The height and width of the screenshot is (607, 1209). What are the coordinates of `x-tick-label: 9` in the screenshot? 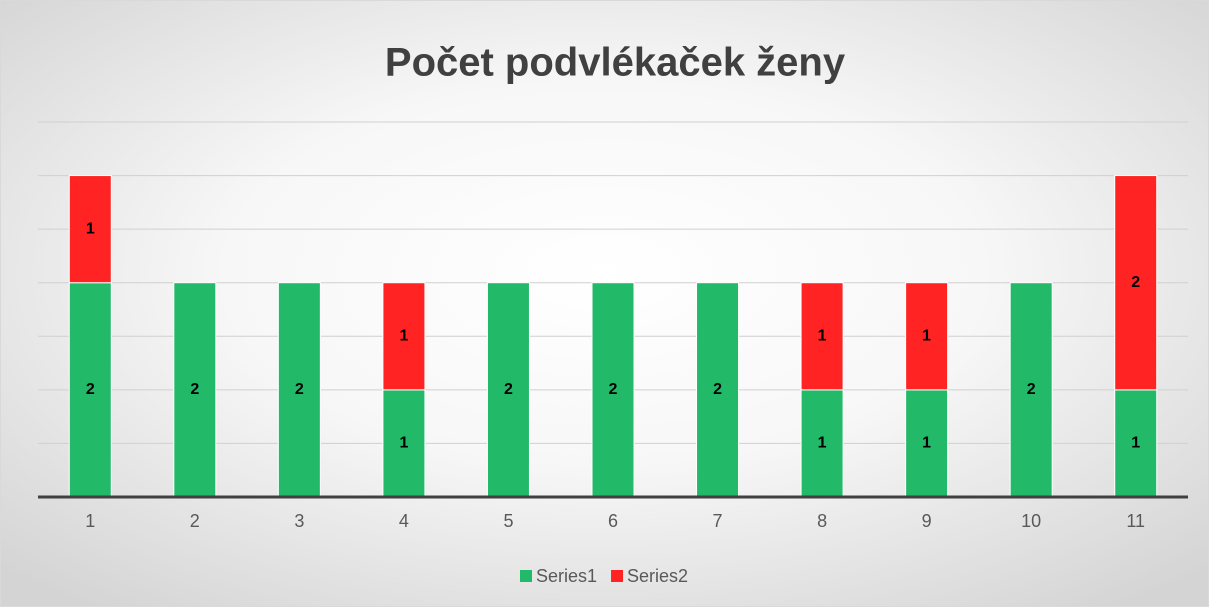 It's located at (927, 521).